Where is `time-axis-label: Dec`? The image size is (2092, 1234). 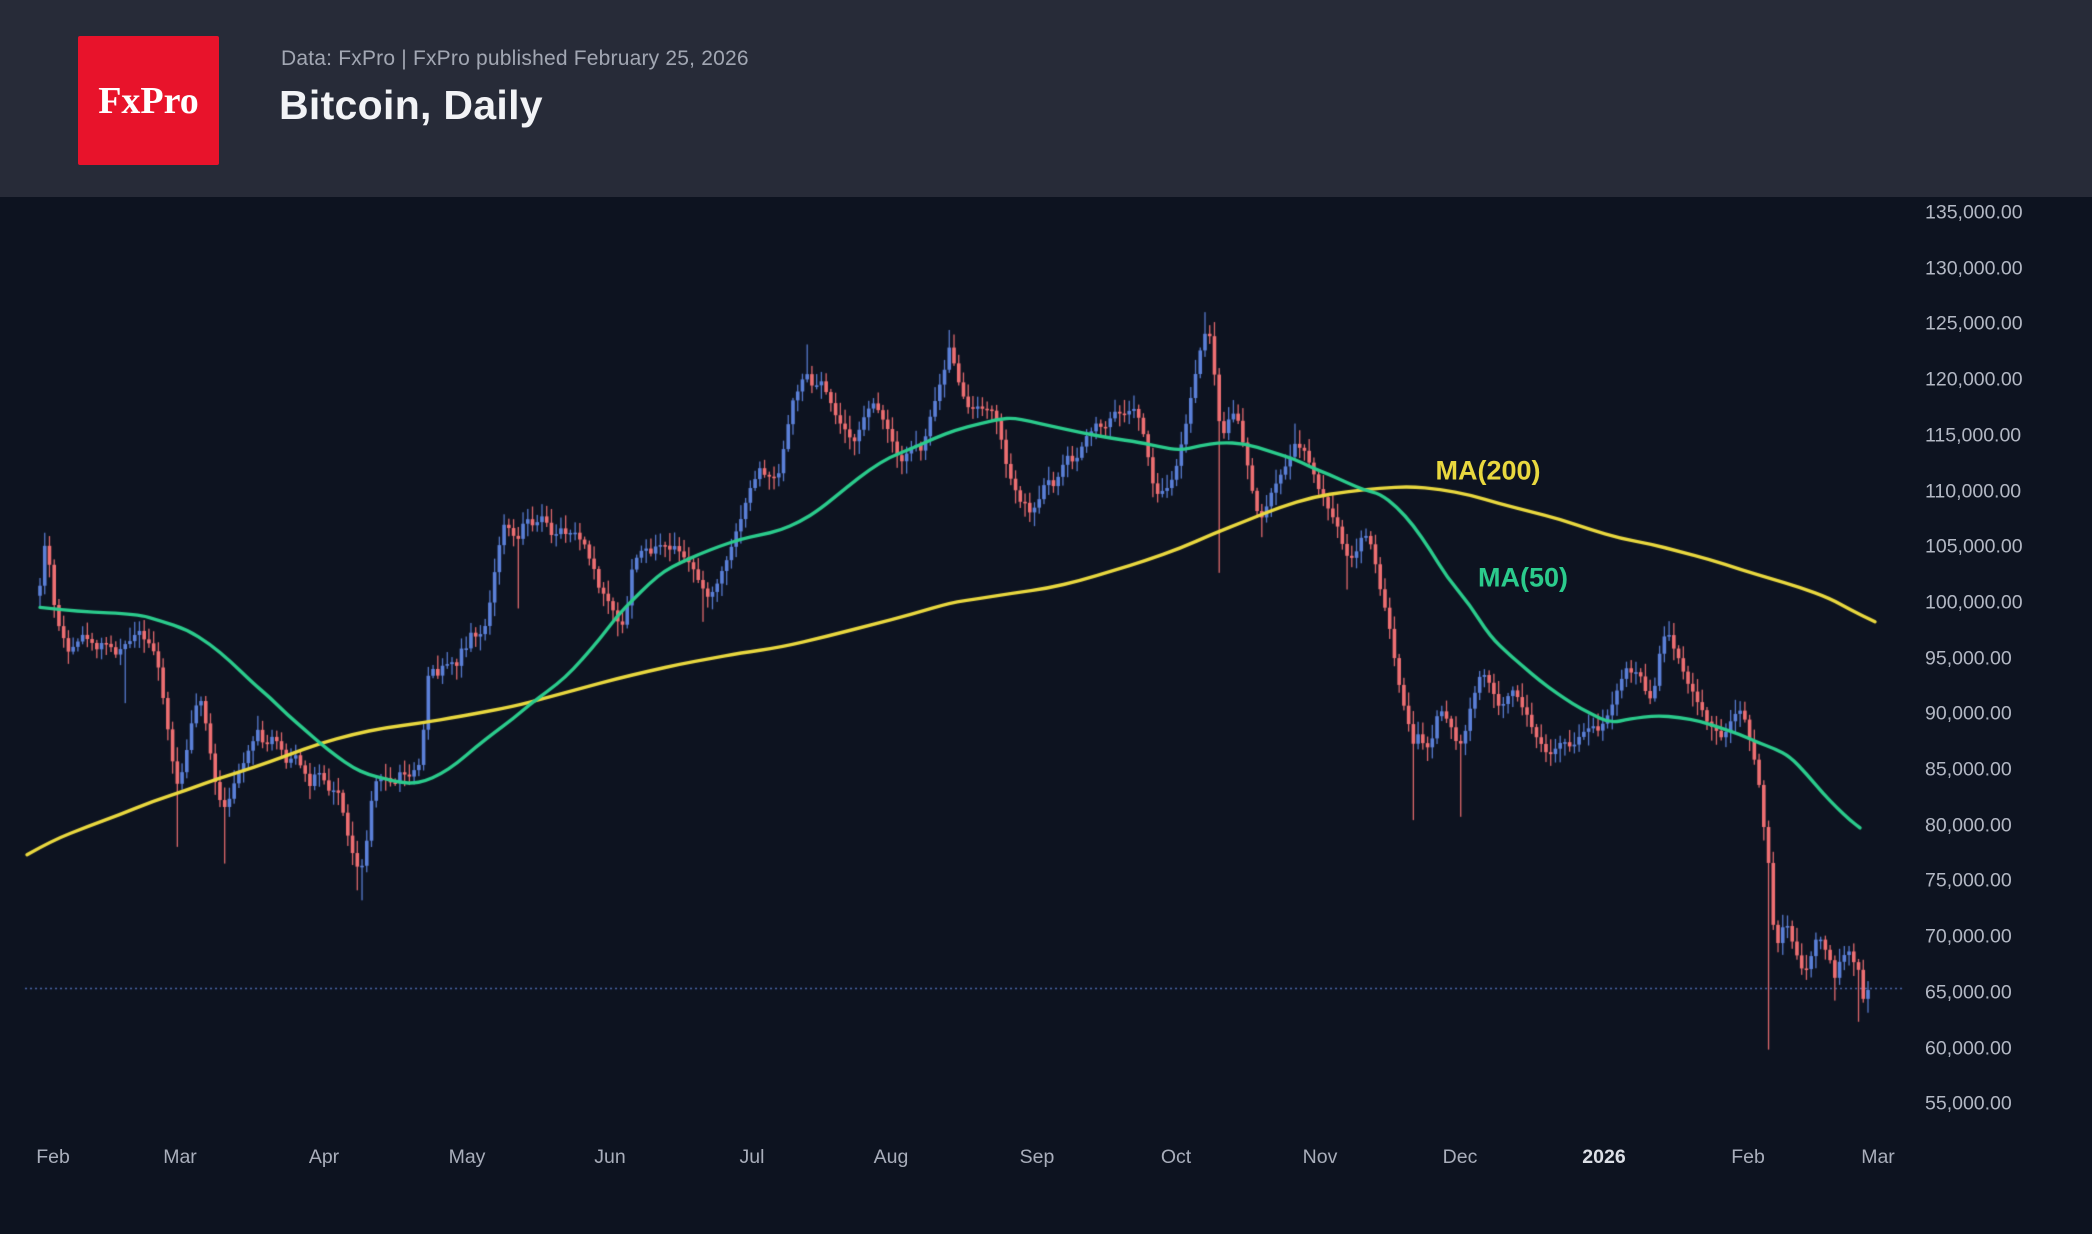 time-axis-label: Dec is located at coordinates (1460, 1157).